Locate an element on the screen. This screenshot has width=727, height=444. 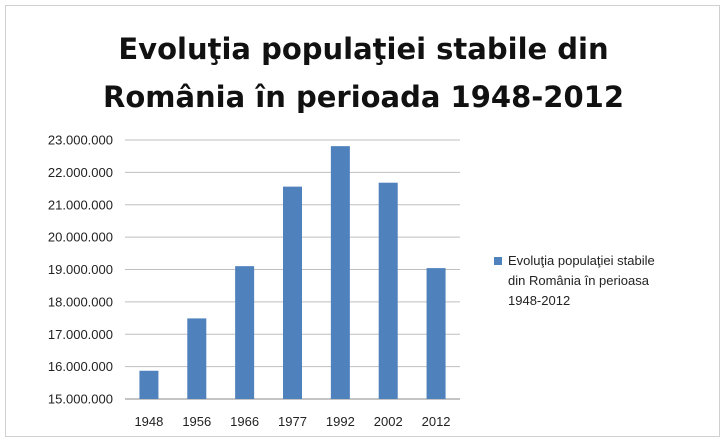
y-tick-label: 18.000.000 is located at coordinates (80, 301).